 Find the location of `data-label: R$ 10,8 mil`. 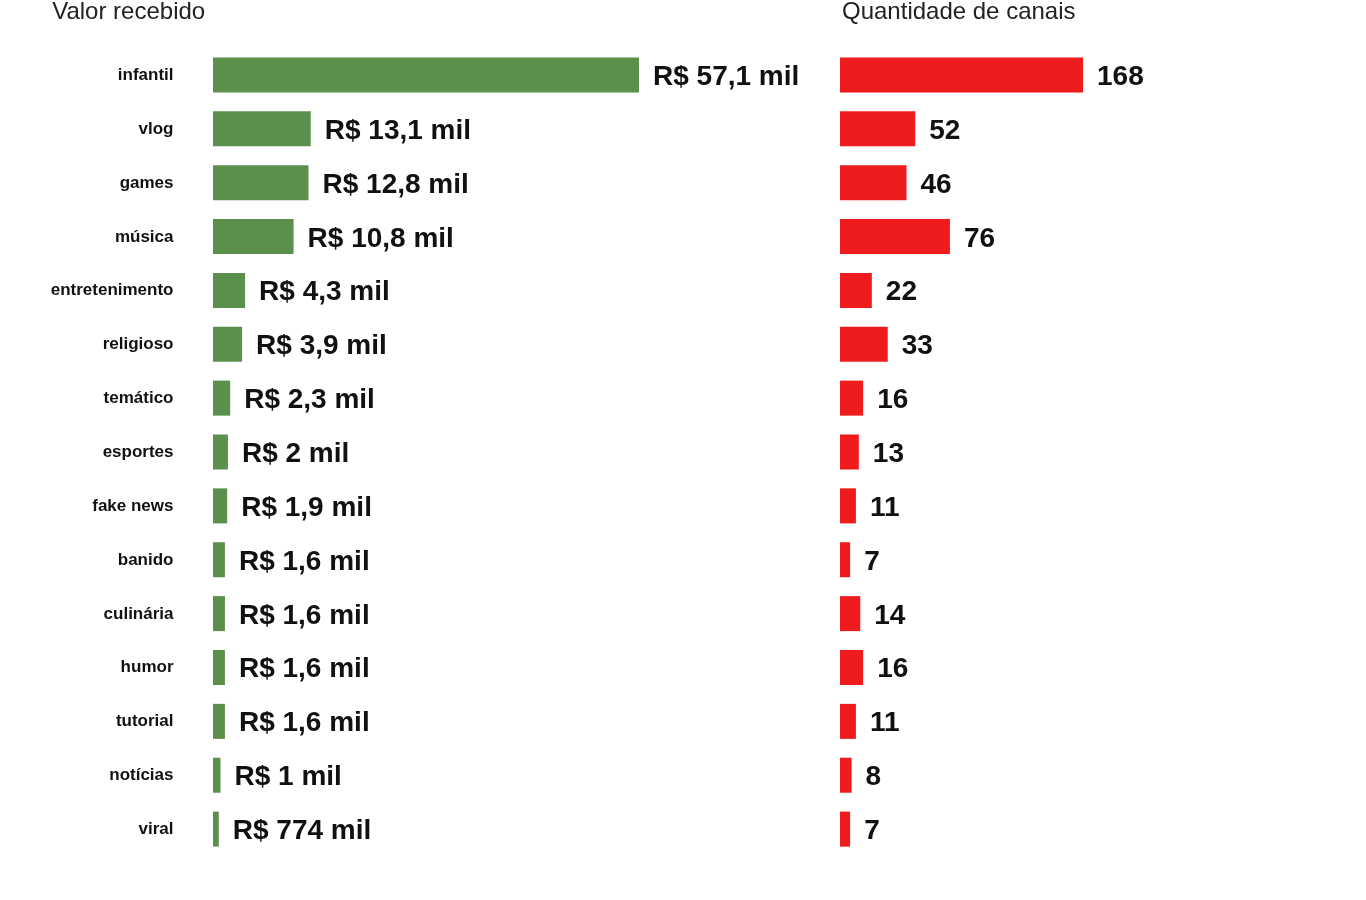

data-label: R$ 10,8 mil is located at coordinates (380, 237).